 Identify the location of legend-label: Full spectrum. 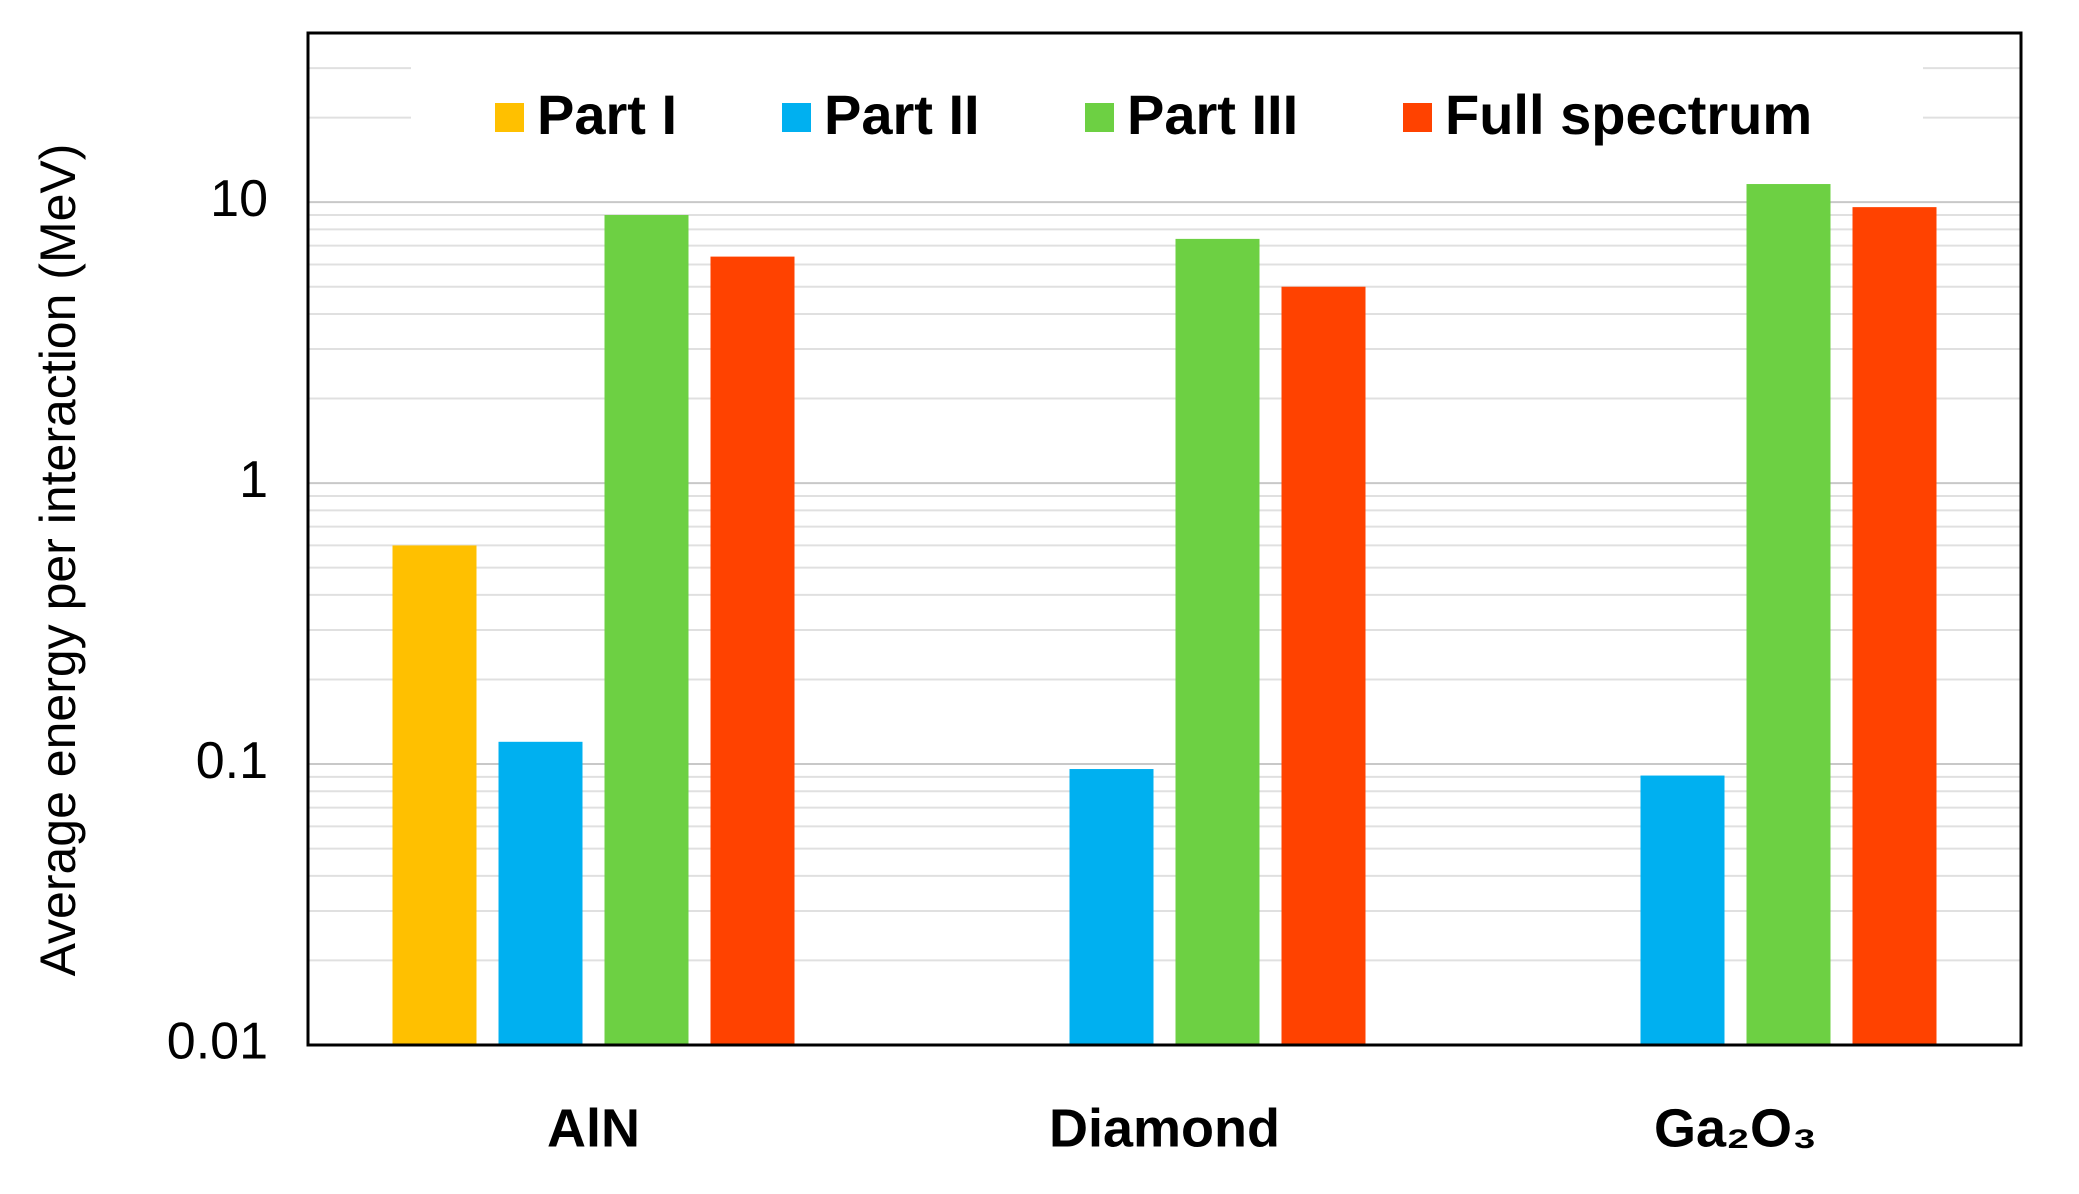
(1628, 114).